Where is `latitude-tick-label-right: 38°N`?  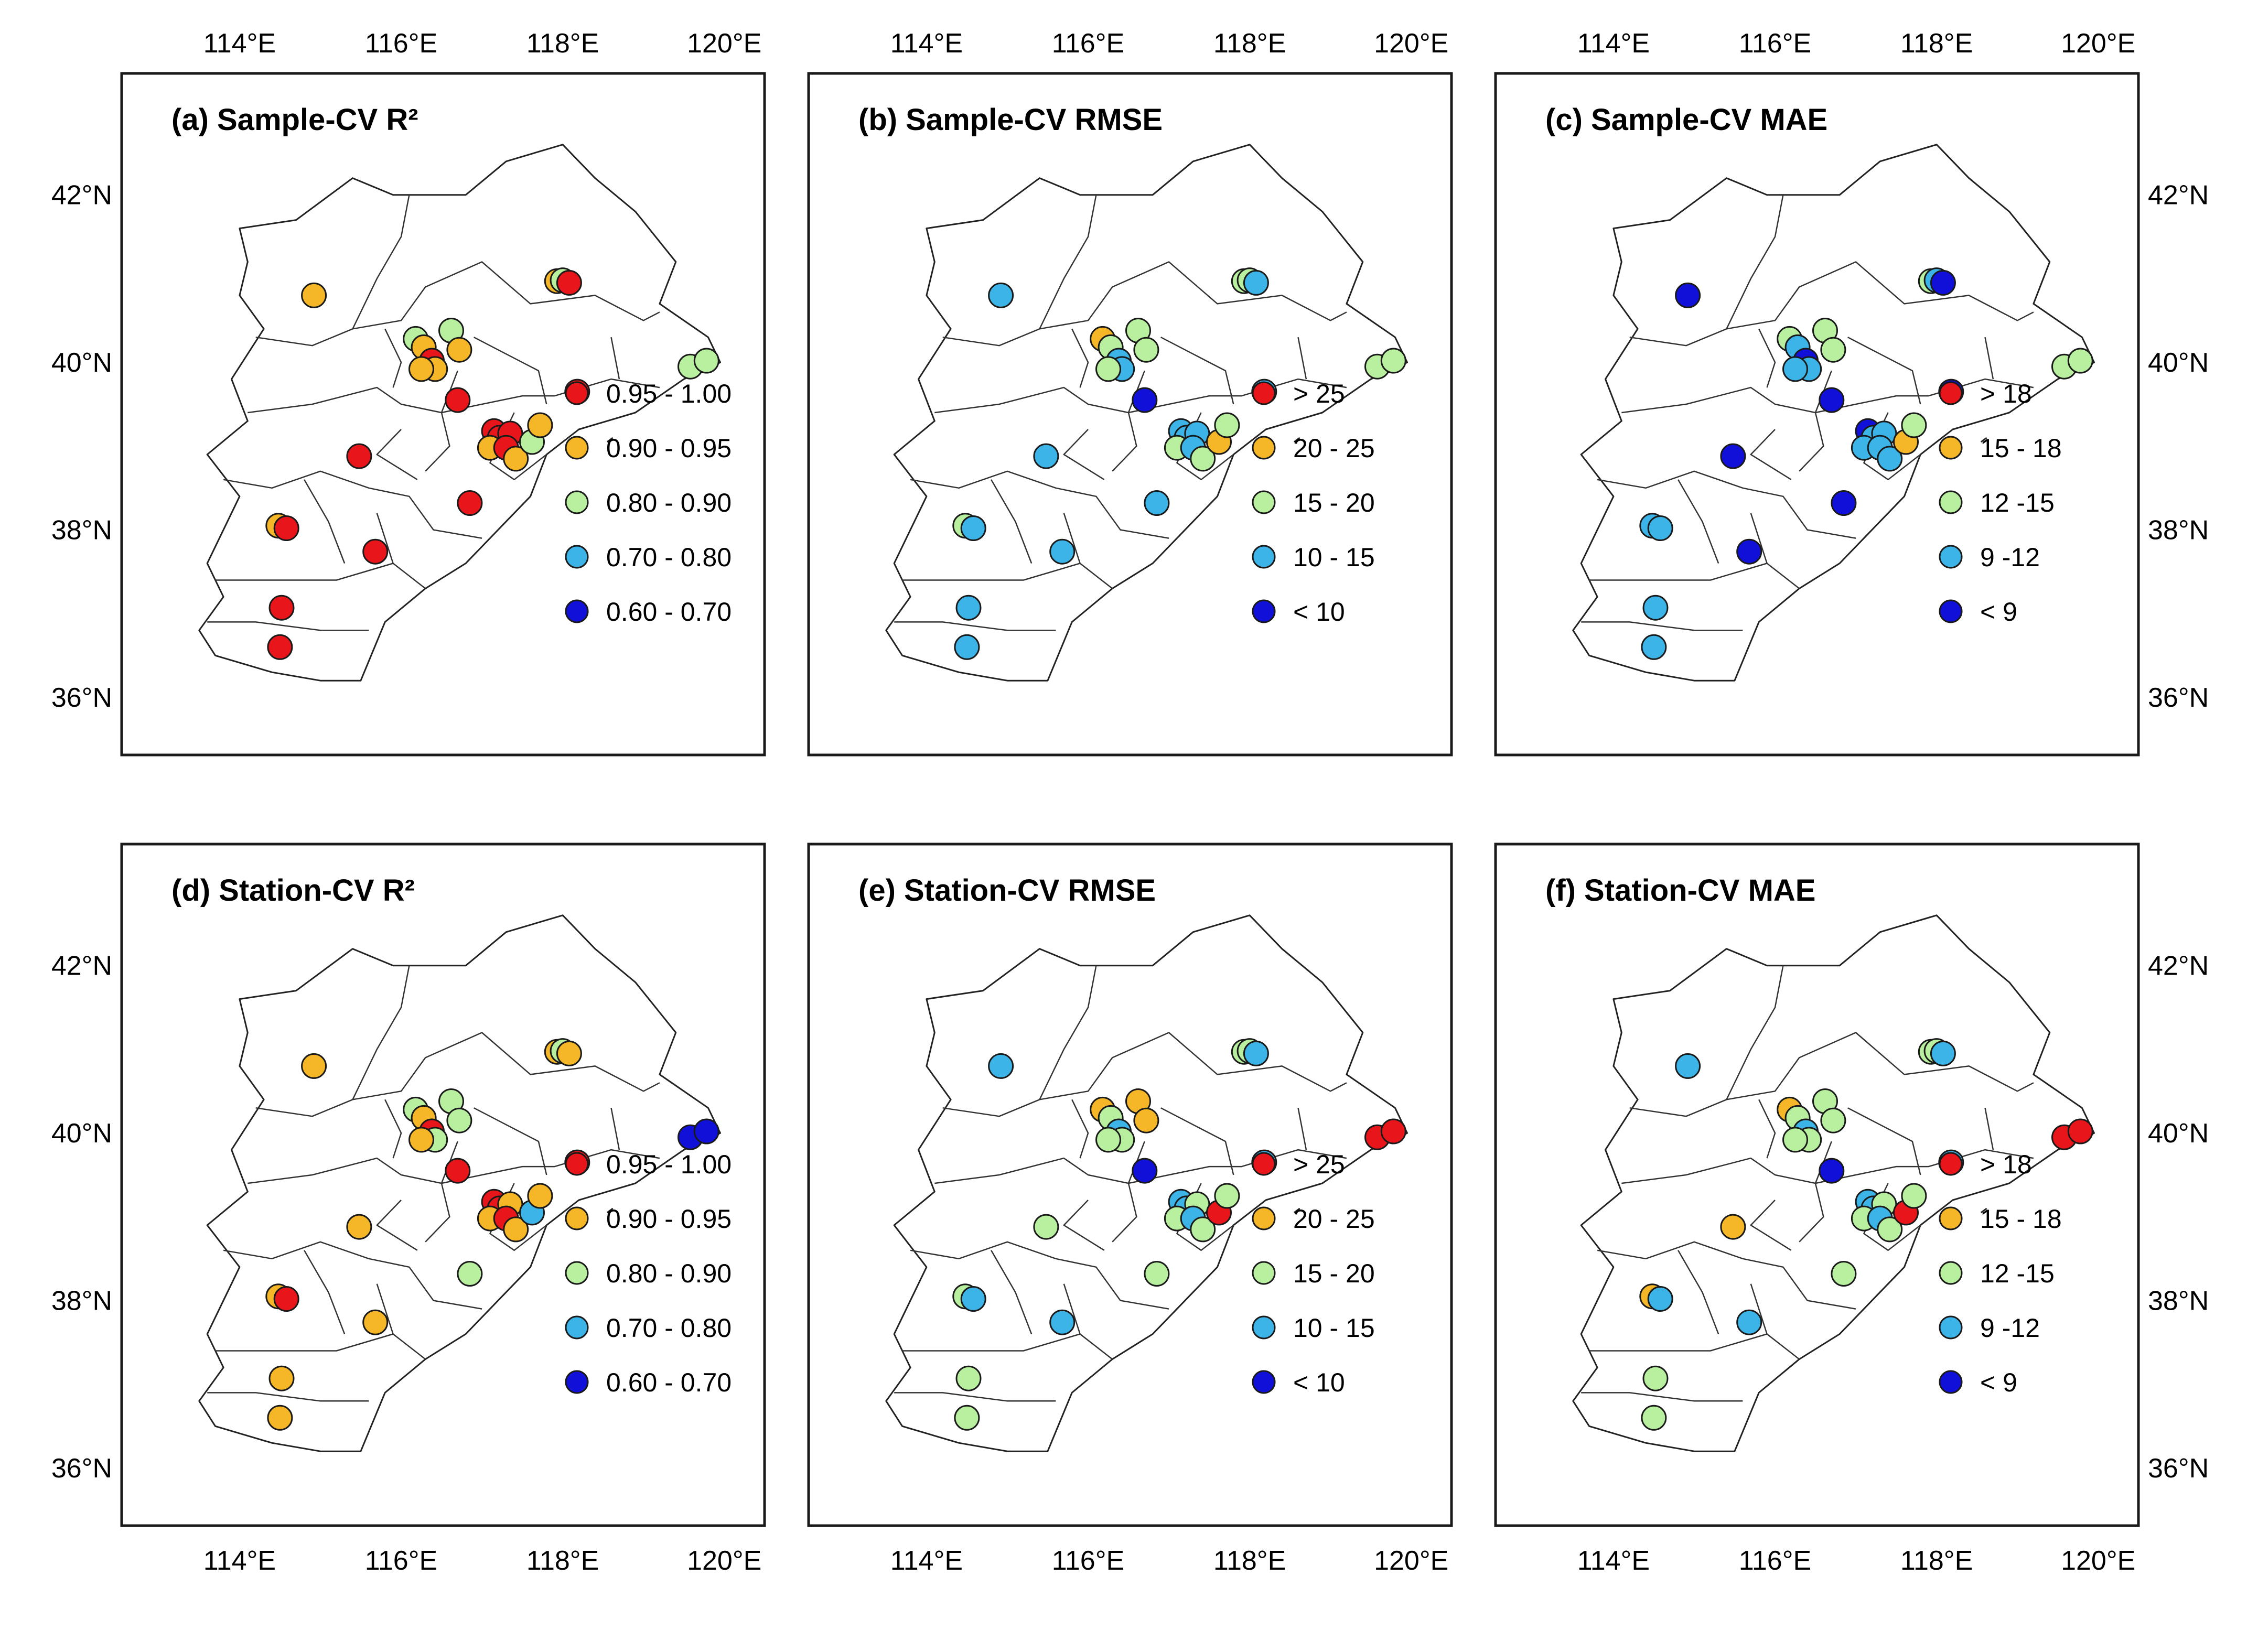 latitude-tick-label-right: 38°N is located at coordinates (2179, 531).